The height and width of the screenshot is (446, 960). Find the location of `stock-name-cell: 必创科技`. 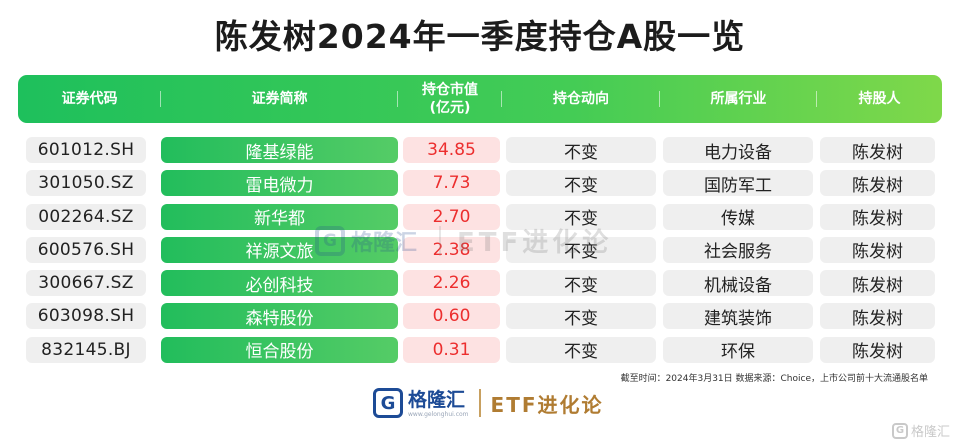

stock-name-cell: 必创科技 is located at coordinates (279, 283).